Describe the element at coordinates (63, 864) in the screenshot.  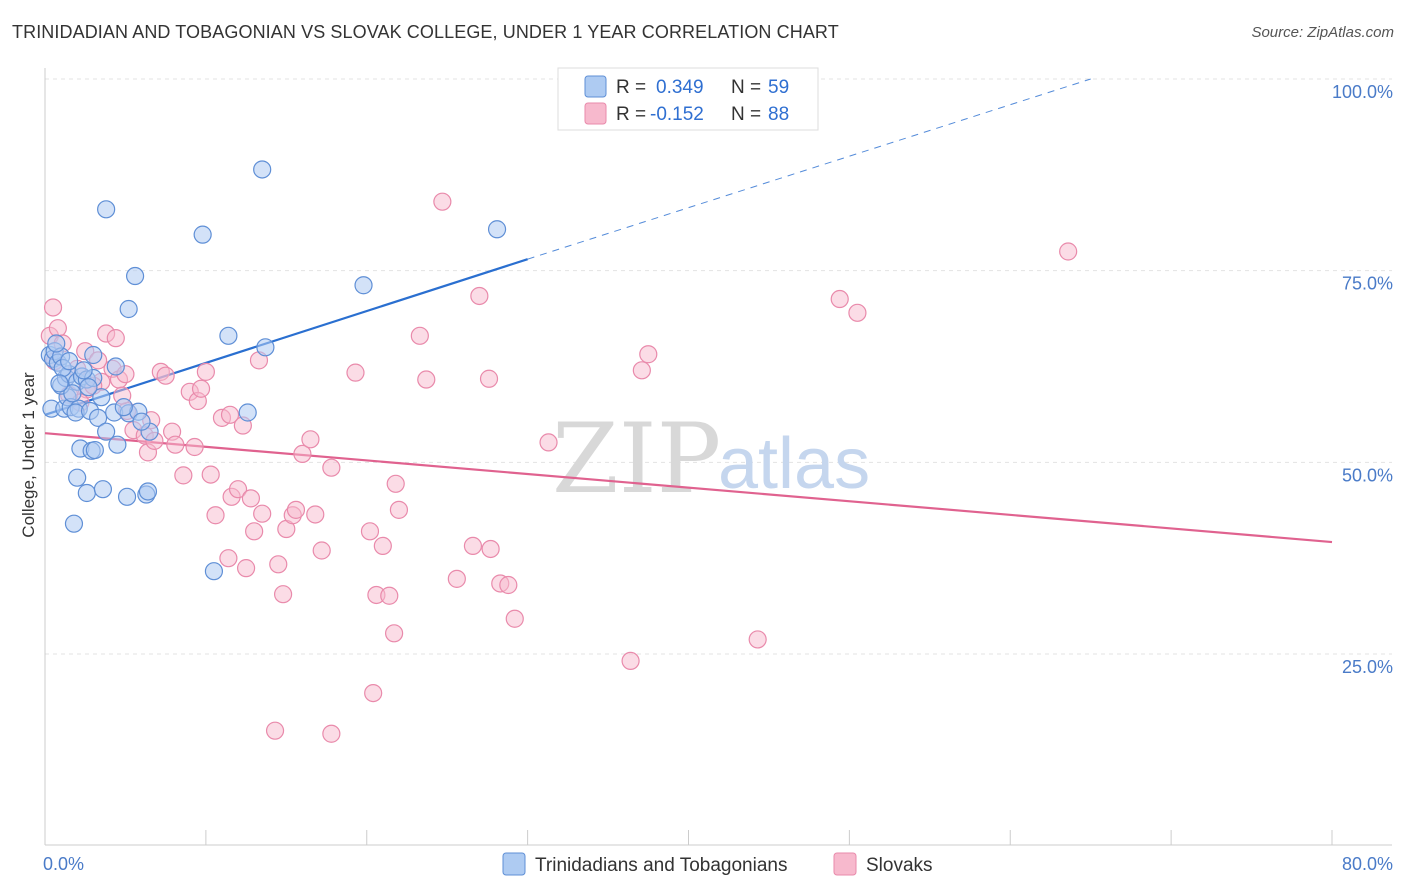
I see `x-tick-label-min: 0.0%` at that location.